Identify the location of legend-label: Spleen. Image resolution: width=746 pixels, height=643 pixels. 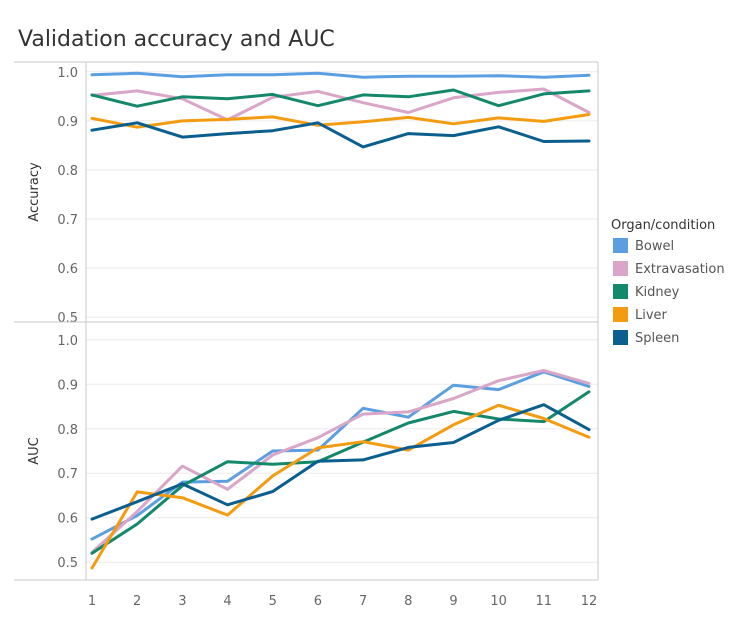
(657, 338).